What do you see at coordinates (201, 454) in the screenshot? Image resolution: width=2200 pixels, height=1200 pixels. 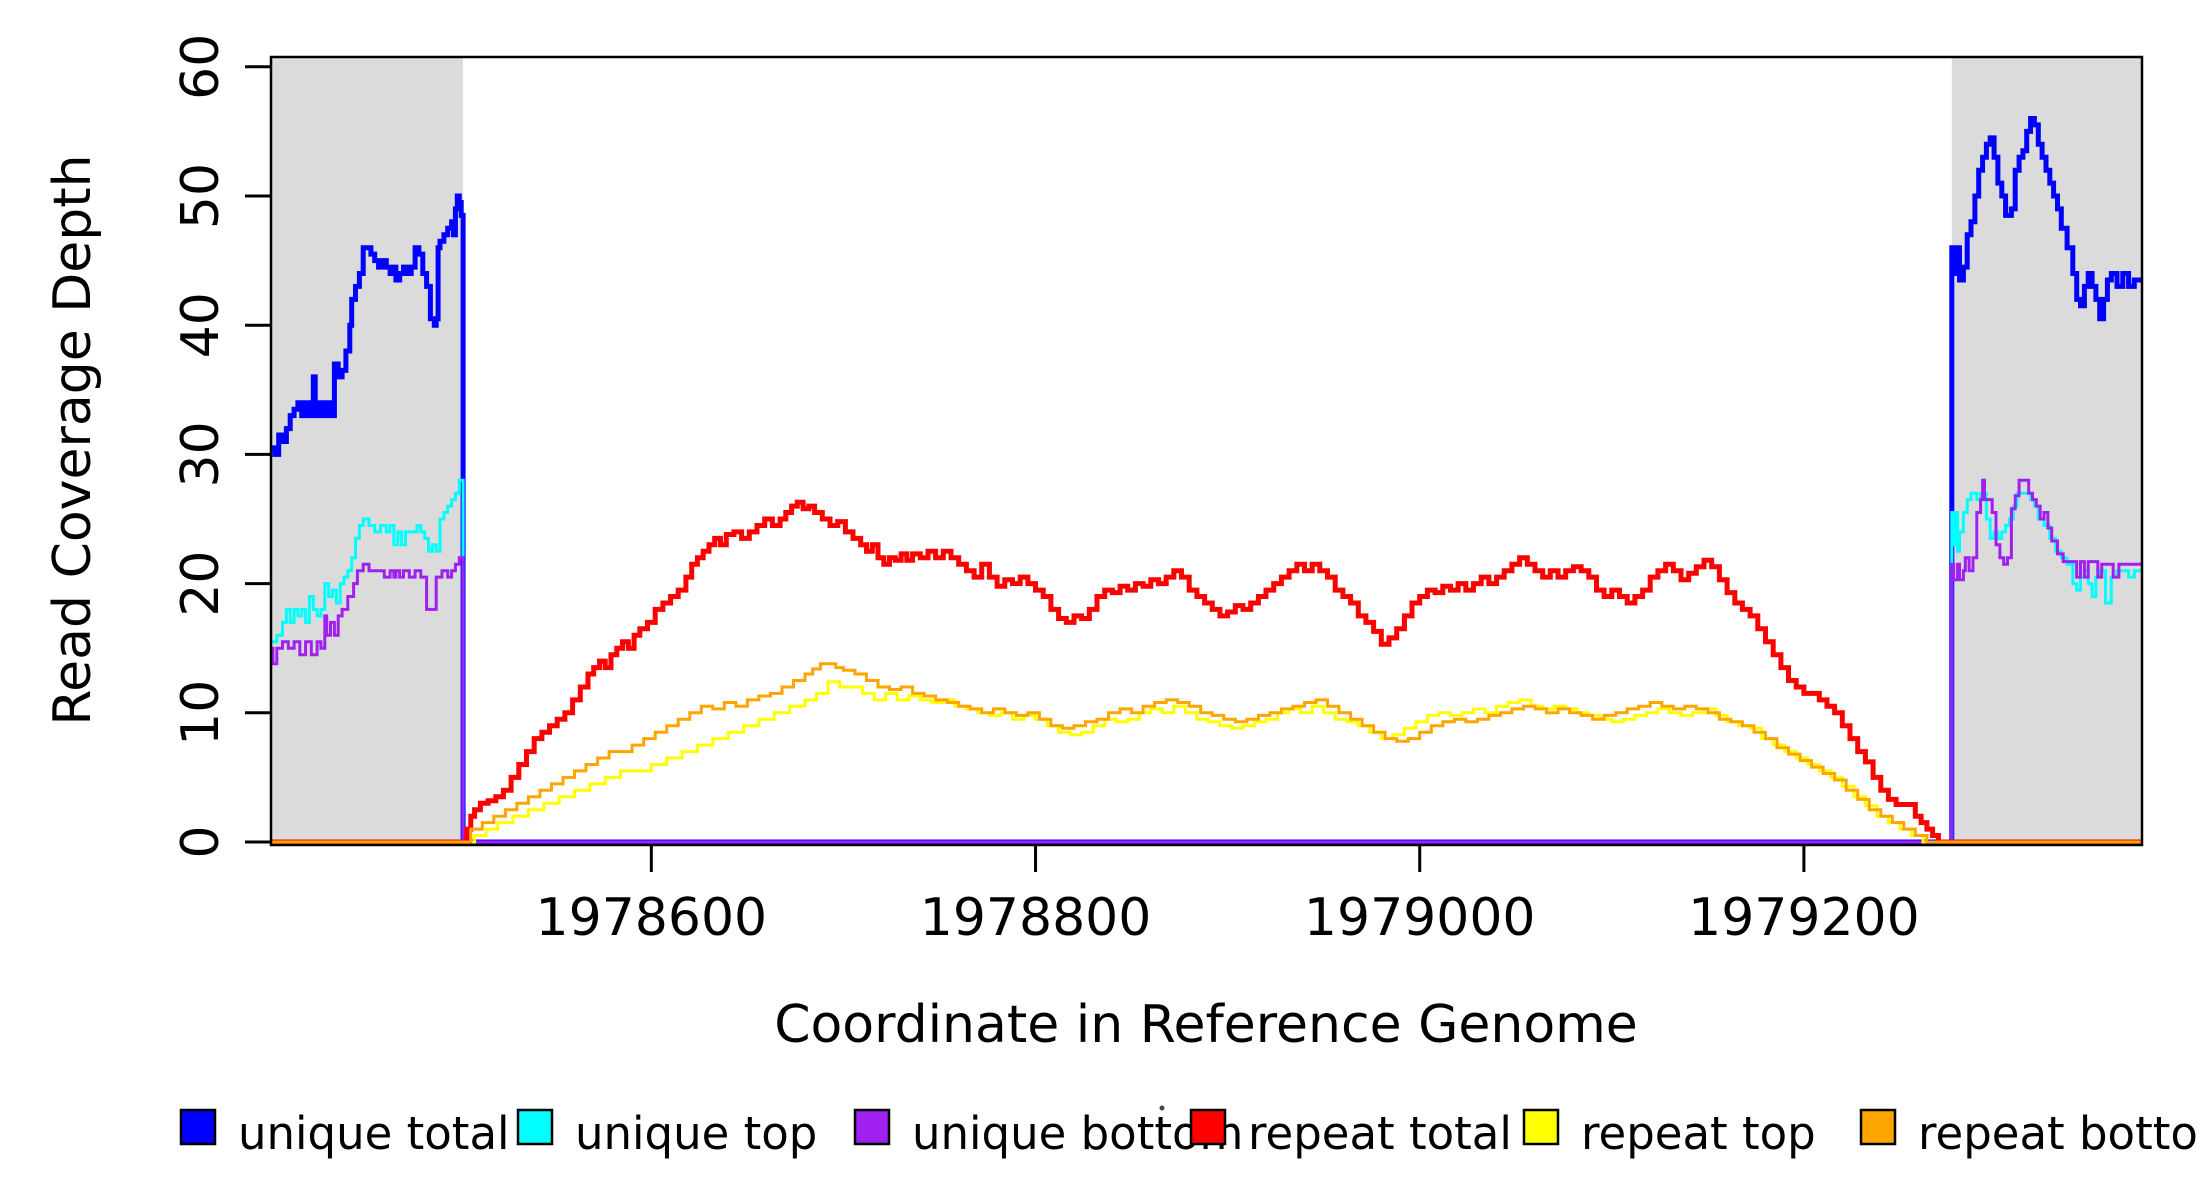 I see `y-tick-label: 30` at bounding box center [201, 454].